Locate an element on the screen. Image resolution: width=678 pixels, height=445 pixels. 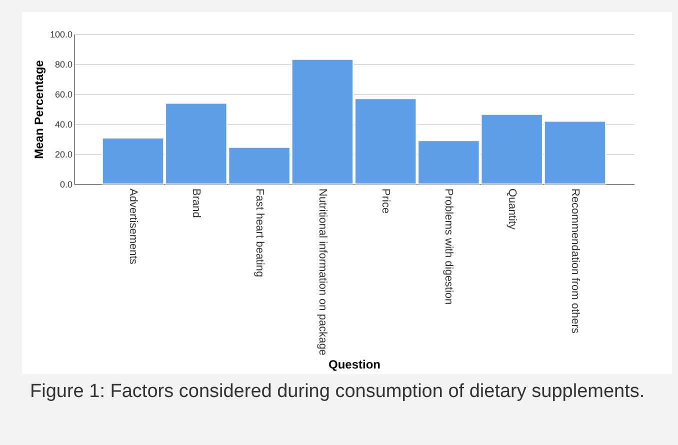
y-tick-label: 100.0 is located at coordinates (61, 35).